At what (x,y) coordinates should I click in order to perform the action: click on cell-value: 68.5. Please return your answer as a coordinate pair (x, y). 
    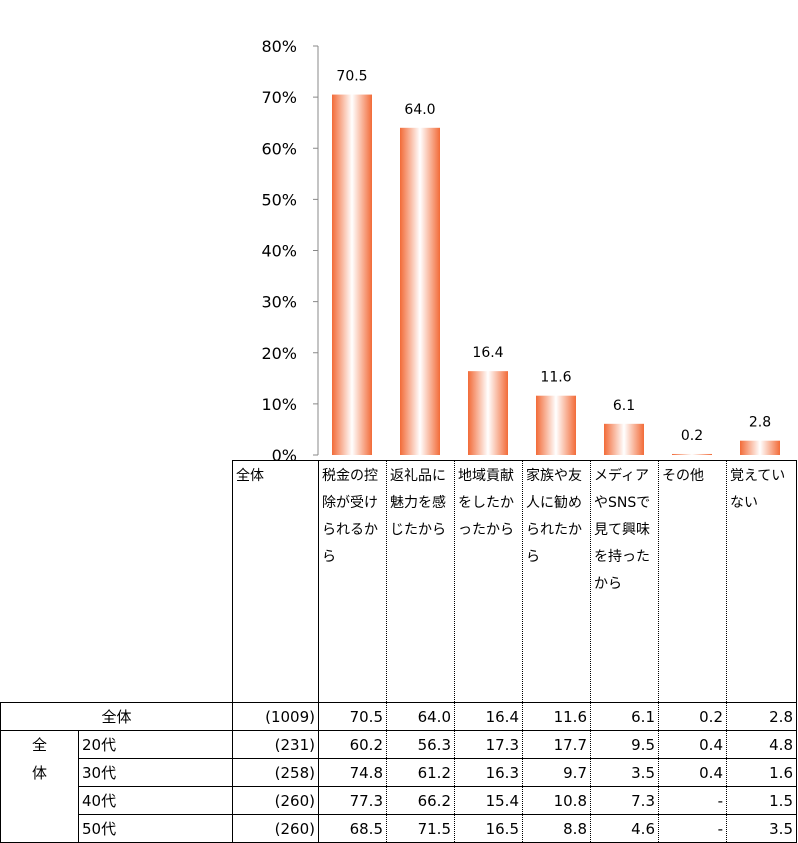
    Looking at the image, I should click on (352, 828).